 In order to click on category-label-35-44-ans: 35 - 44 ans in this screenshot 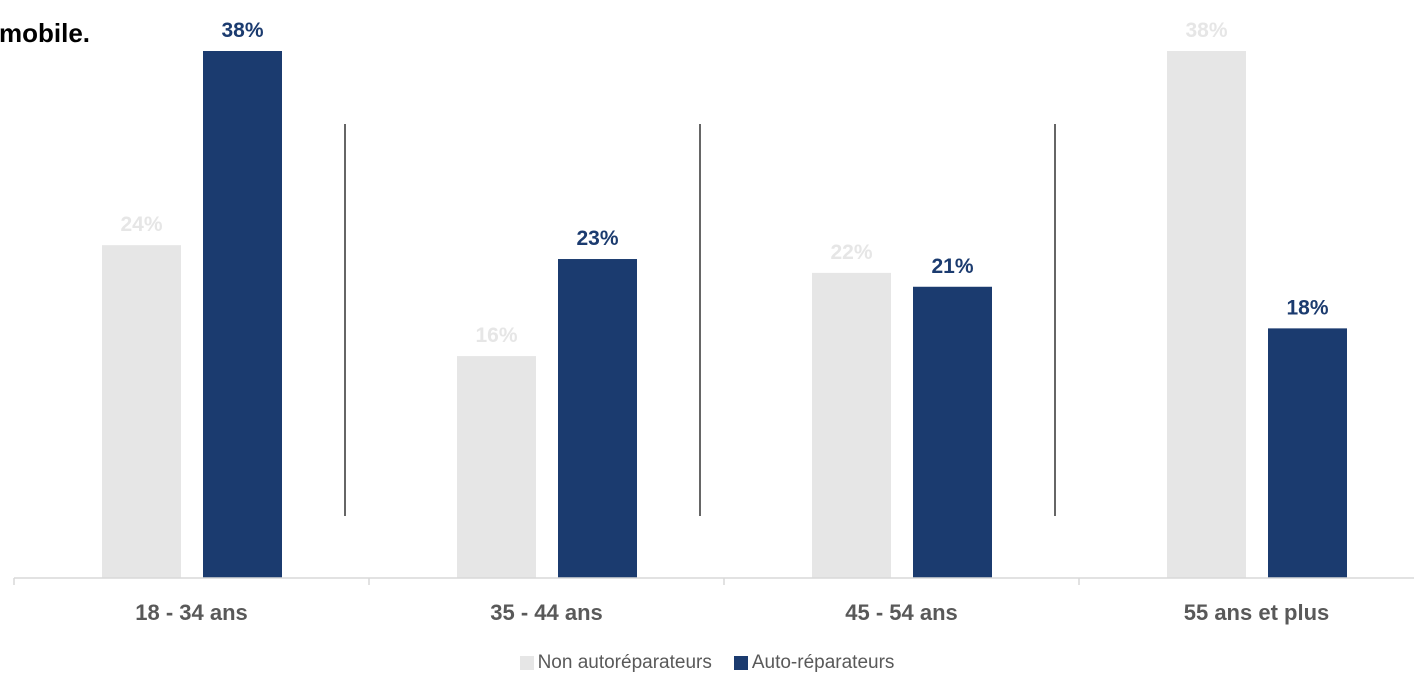, I will do `click(546, 612)`.